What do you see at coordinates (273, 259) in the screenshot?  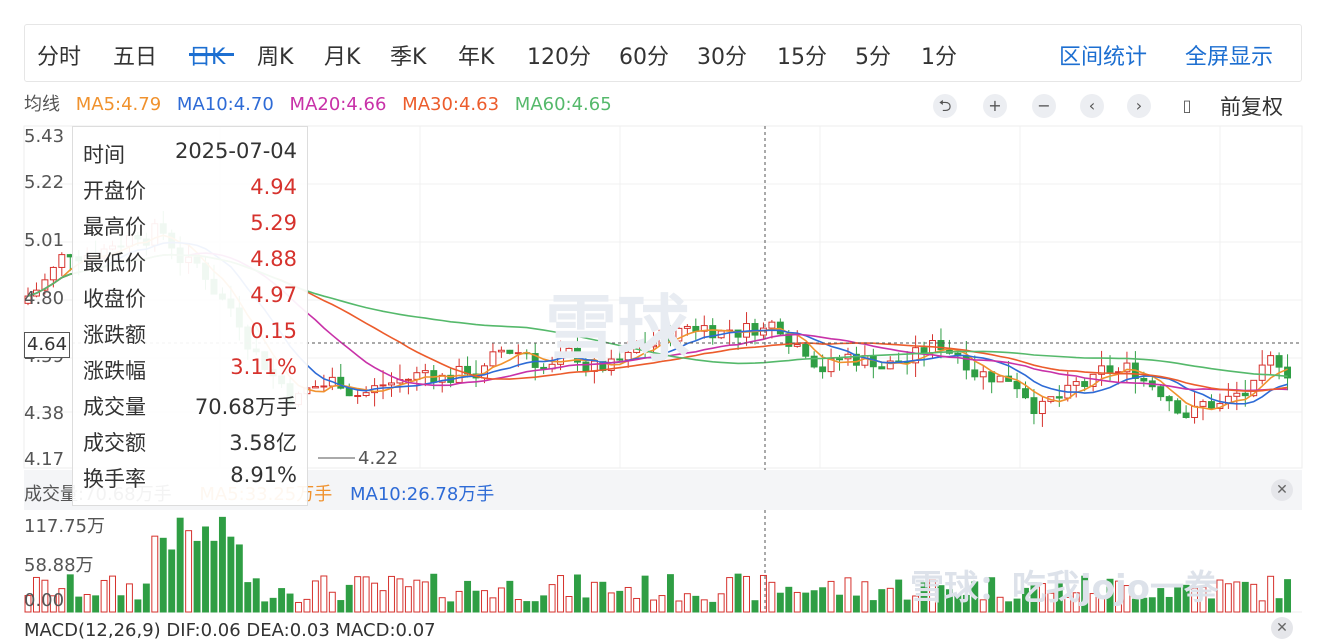 I see `tooltip-value: 4.88` at bounding box center [273, 259].